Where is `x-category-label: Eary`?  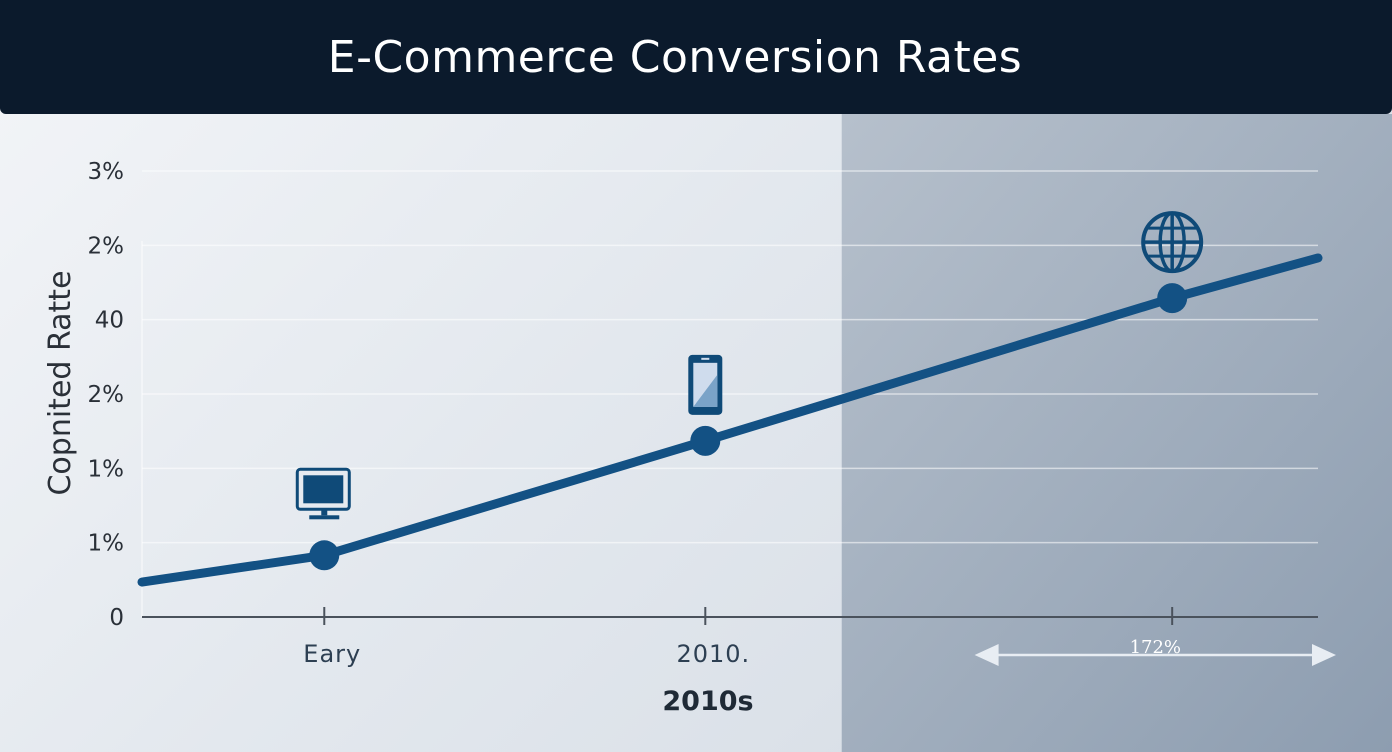
x-category-label: Eary is located at coordinates (332, 654).